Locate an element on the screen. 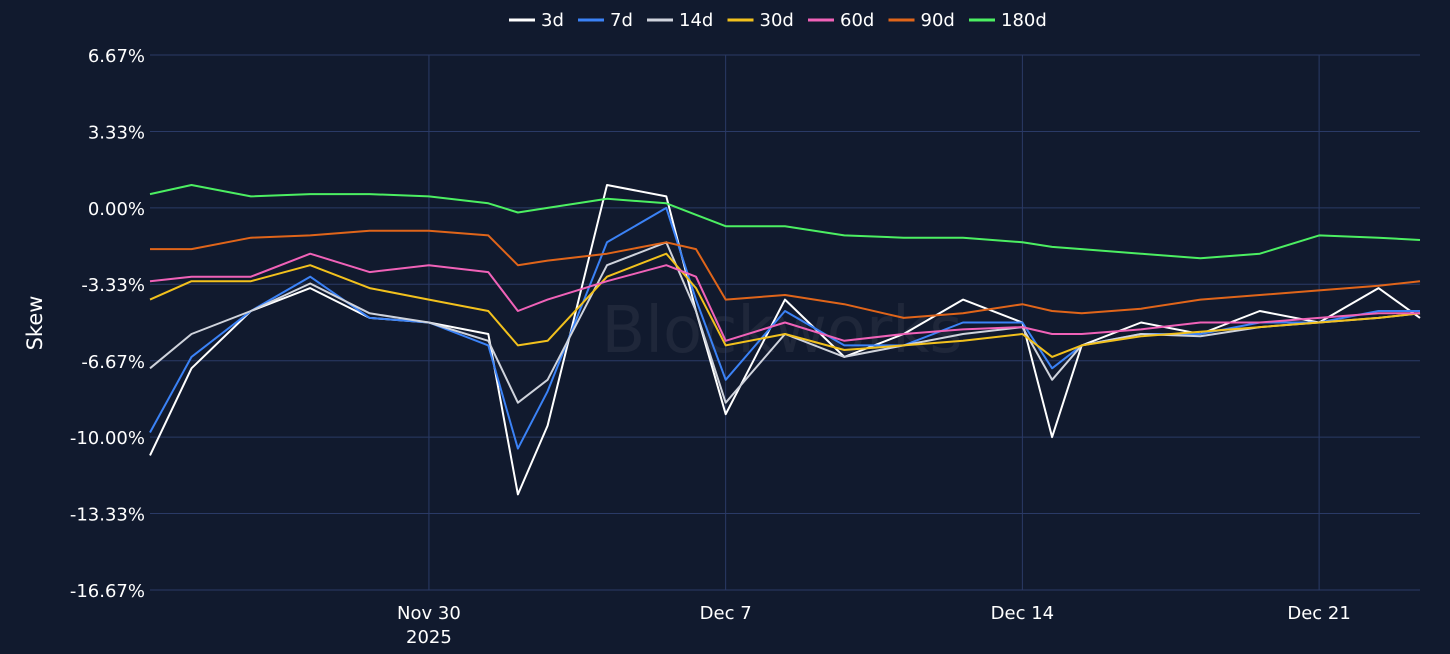 The width and height of the screenshot is (1450, 654). y-tick-label: 6.67% is located at coordinates (116, 56).